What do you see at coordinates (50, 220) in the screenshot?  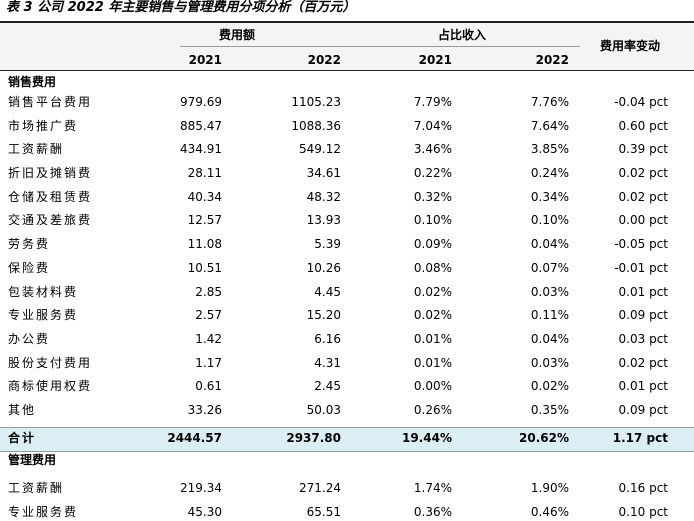 I see `row-label: 交通及差旅费` at bounding box center [50, 220].